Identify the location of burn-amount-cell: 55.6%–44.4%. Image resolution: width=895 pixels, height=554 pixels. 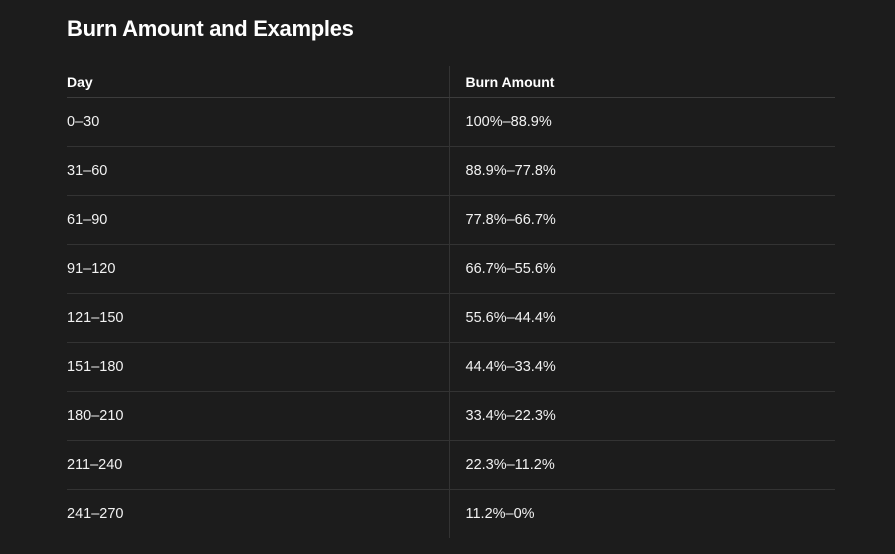
(641, 318).